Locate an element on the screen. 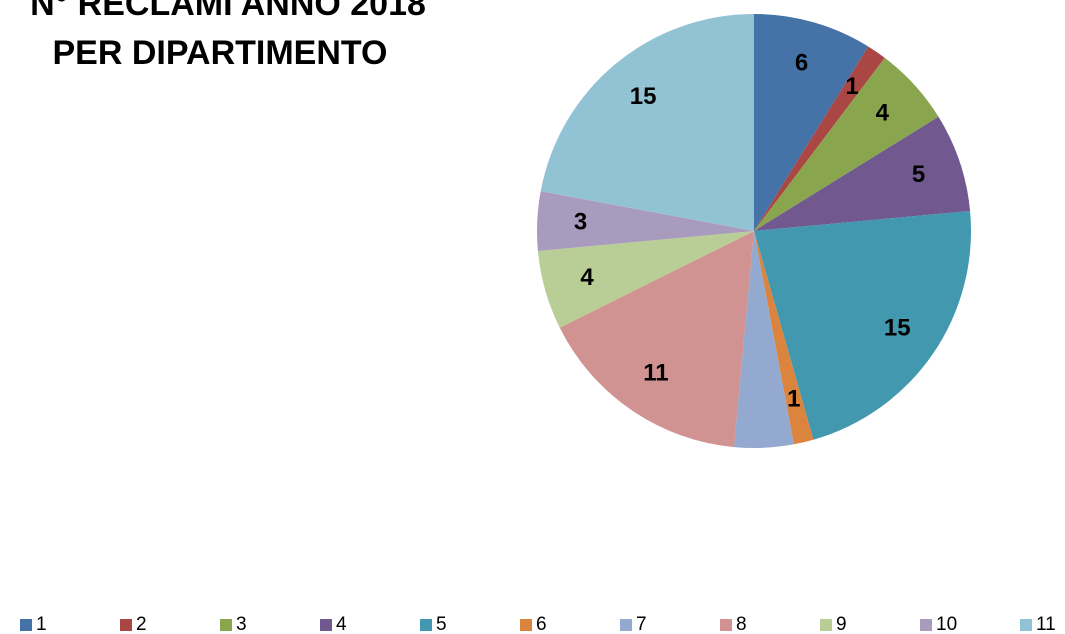  legend-label: 6 is located at coordinates (541, 624).